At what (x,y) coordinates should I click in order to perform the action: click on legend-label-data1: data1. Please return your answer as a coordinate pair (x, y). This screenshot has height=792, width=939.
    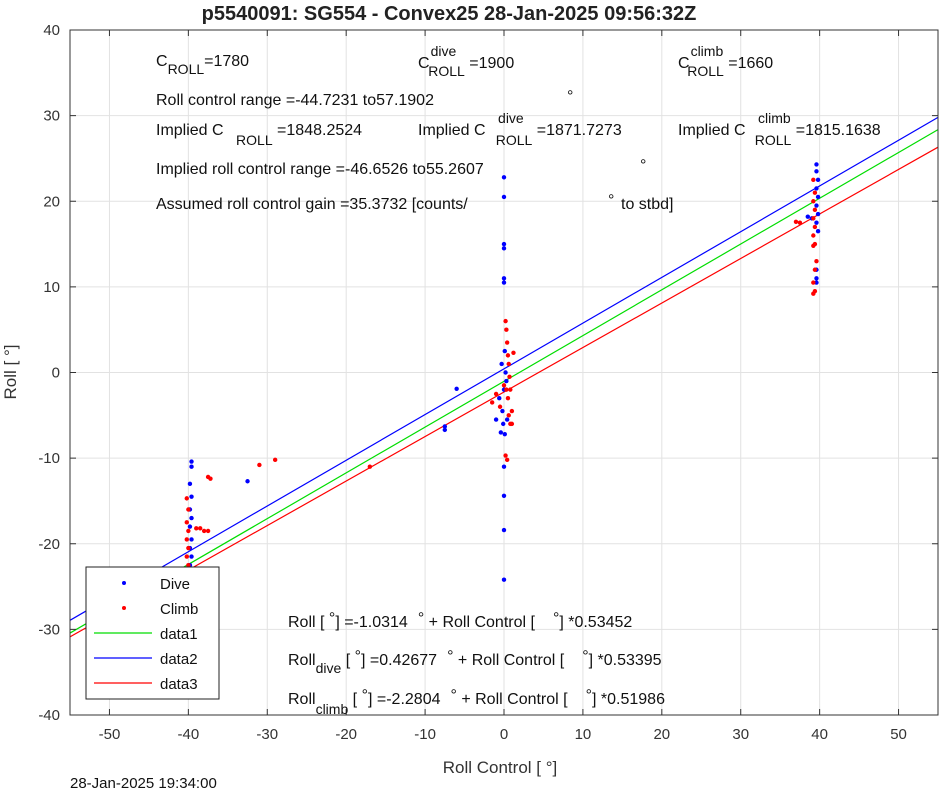
    Looking at the image, I should click on (179, 634).